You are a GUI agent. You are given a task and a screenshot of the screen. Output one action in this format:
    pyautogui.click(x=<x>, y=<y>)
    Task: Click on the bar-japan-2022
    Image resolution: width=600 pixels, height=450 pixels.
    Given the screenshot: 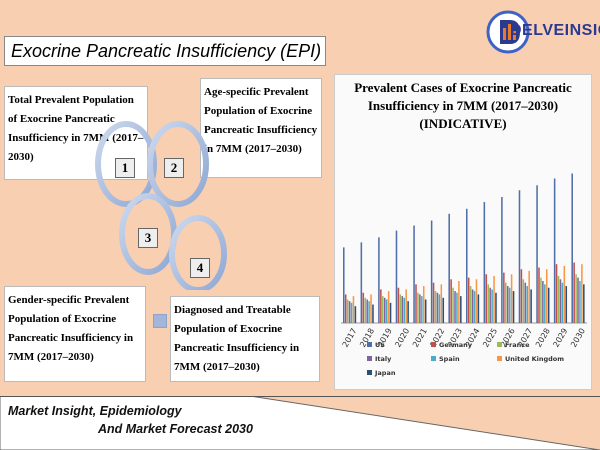 What is the action you would take?
    pyautogui.click(x=443, y=310)
    